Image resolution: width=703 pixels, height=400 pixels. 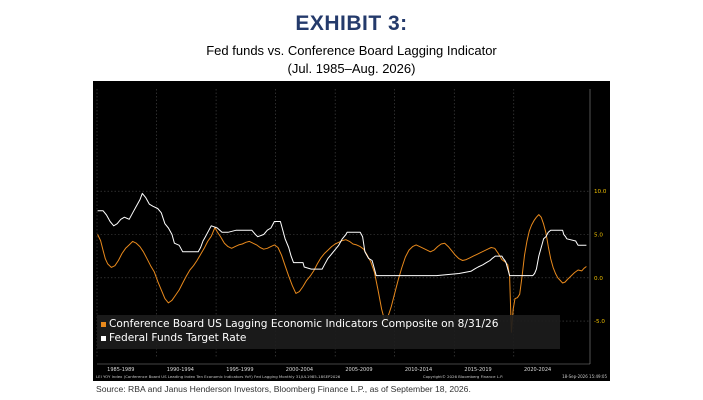 I want to click on x-tick-label: 2020-2024, so click(x=537, y=370).